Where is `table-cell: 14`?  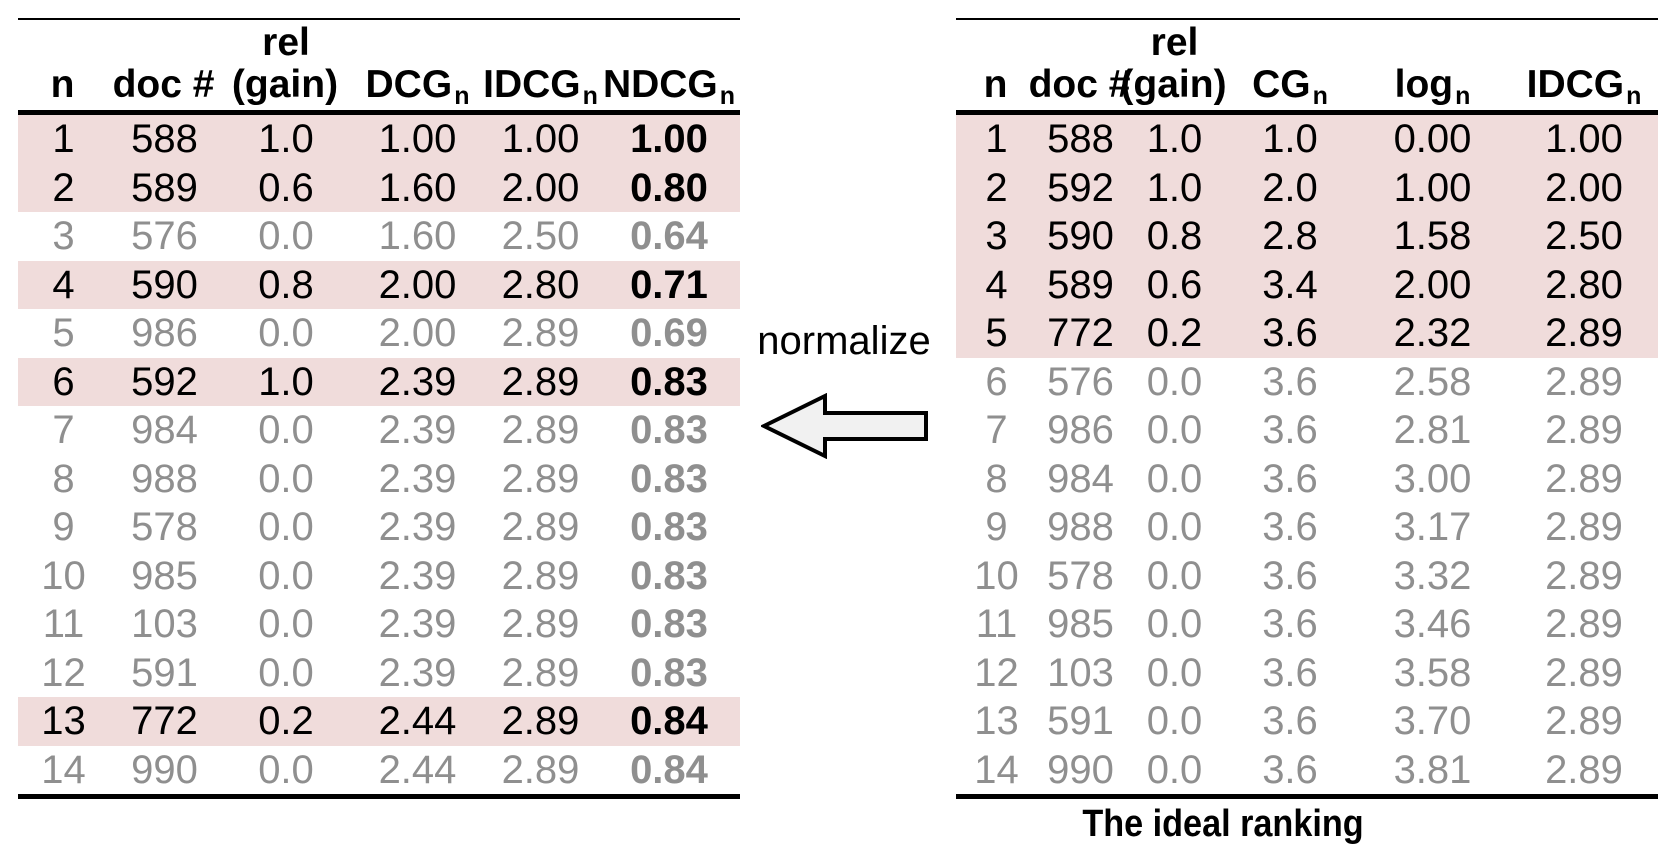 table-cell: 14 is located at coordinates (996, 769).